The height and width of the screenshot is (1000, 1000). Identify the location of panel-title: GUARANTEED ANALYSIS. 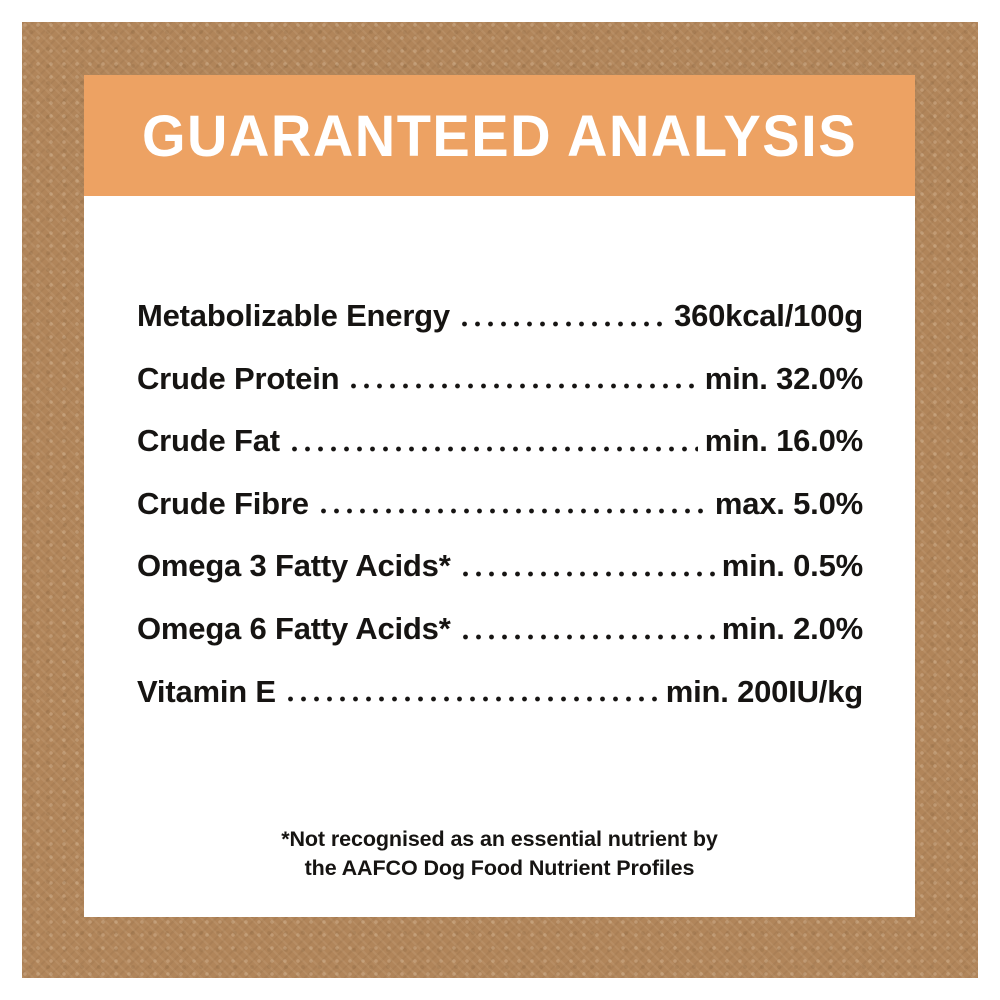
(499, 135).